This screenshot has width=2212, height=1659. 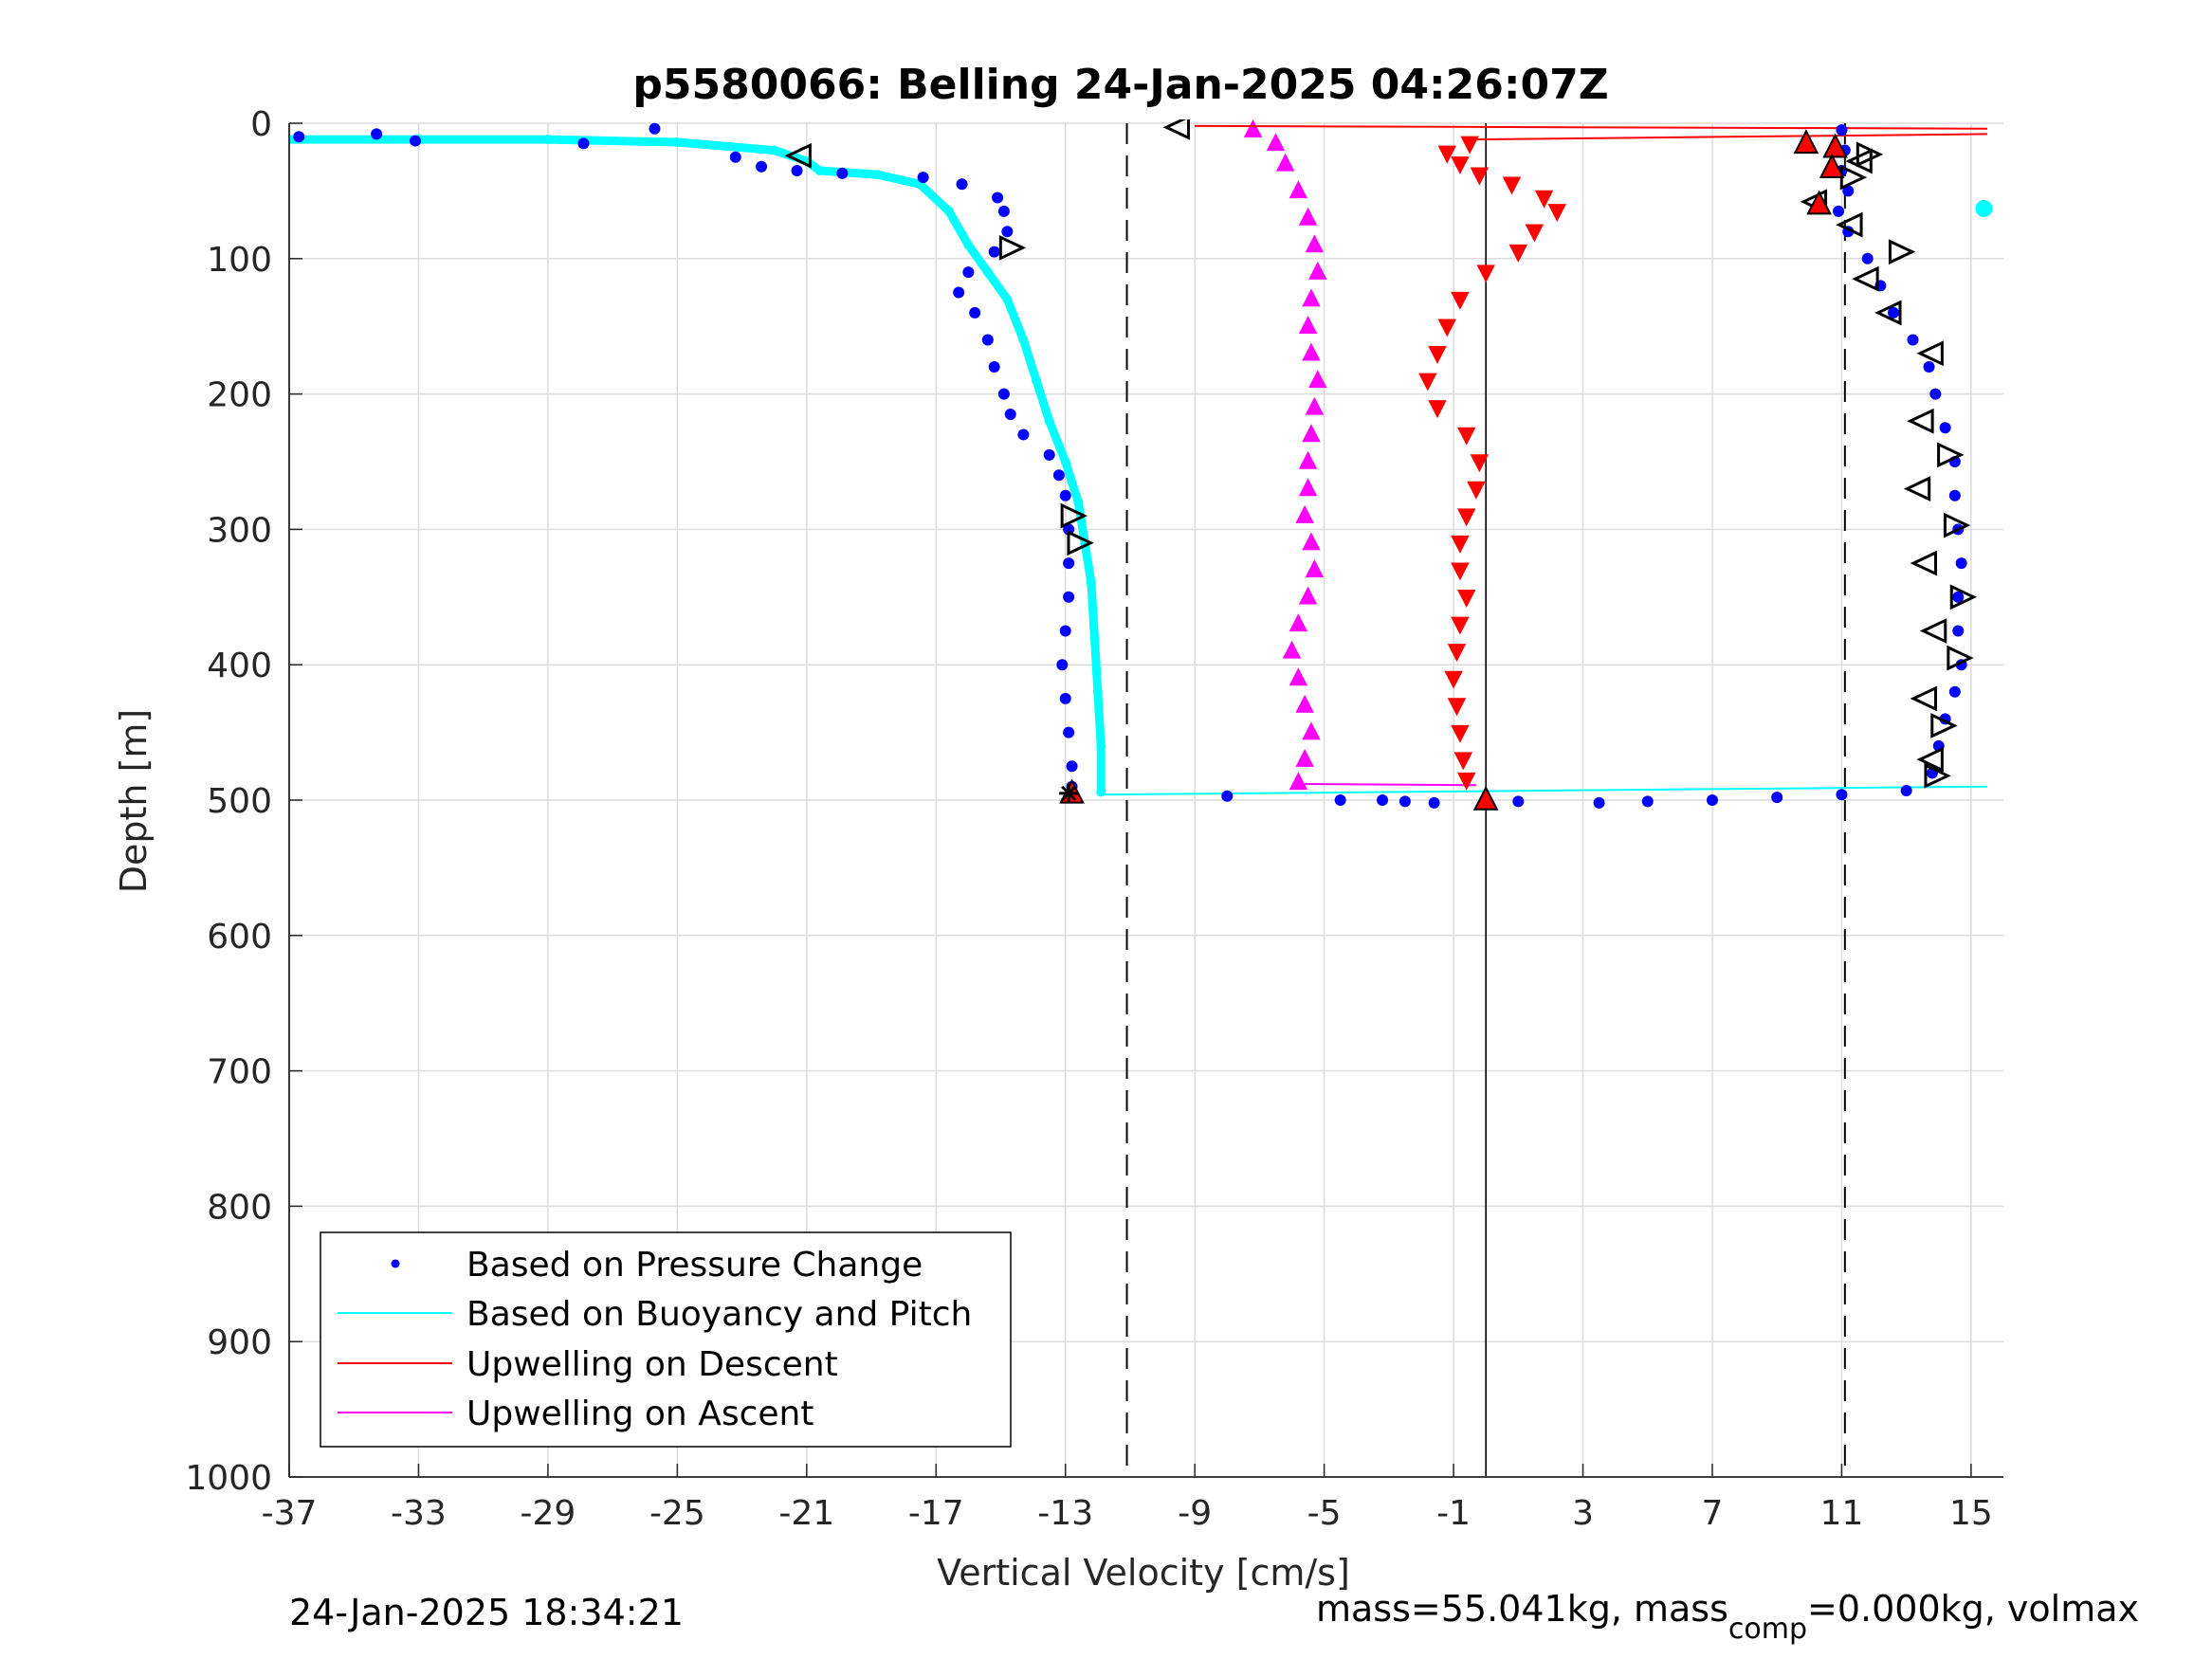 I want to click on star-marker, so click(x=1069, y=793).